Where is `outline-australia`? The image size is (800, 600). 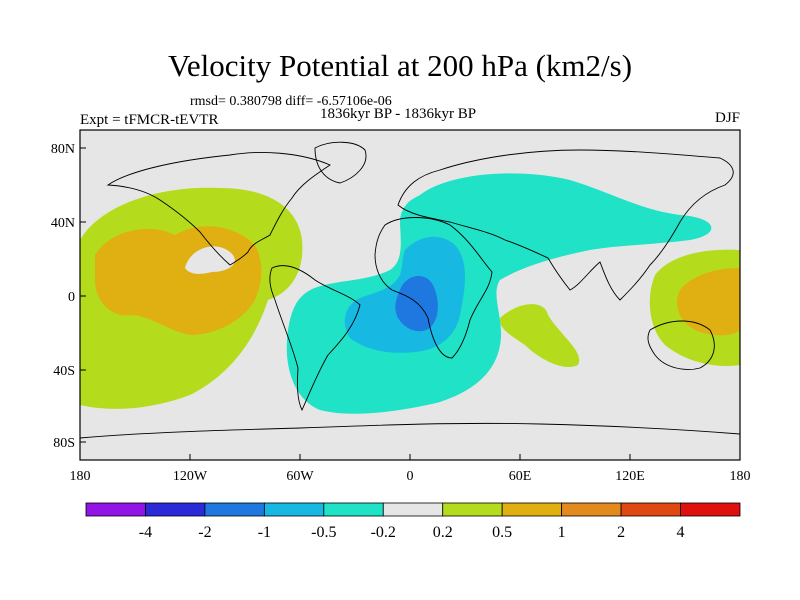 outline-australia is located at coordinates (681, 345).